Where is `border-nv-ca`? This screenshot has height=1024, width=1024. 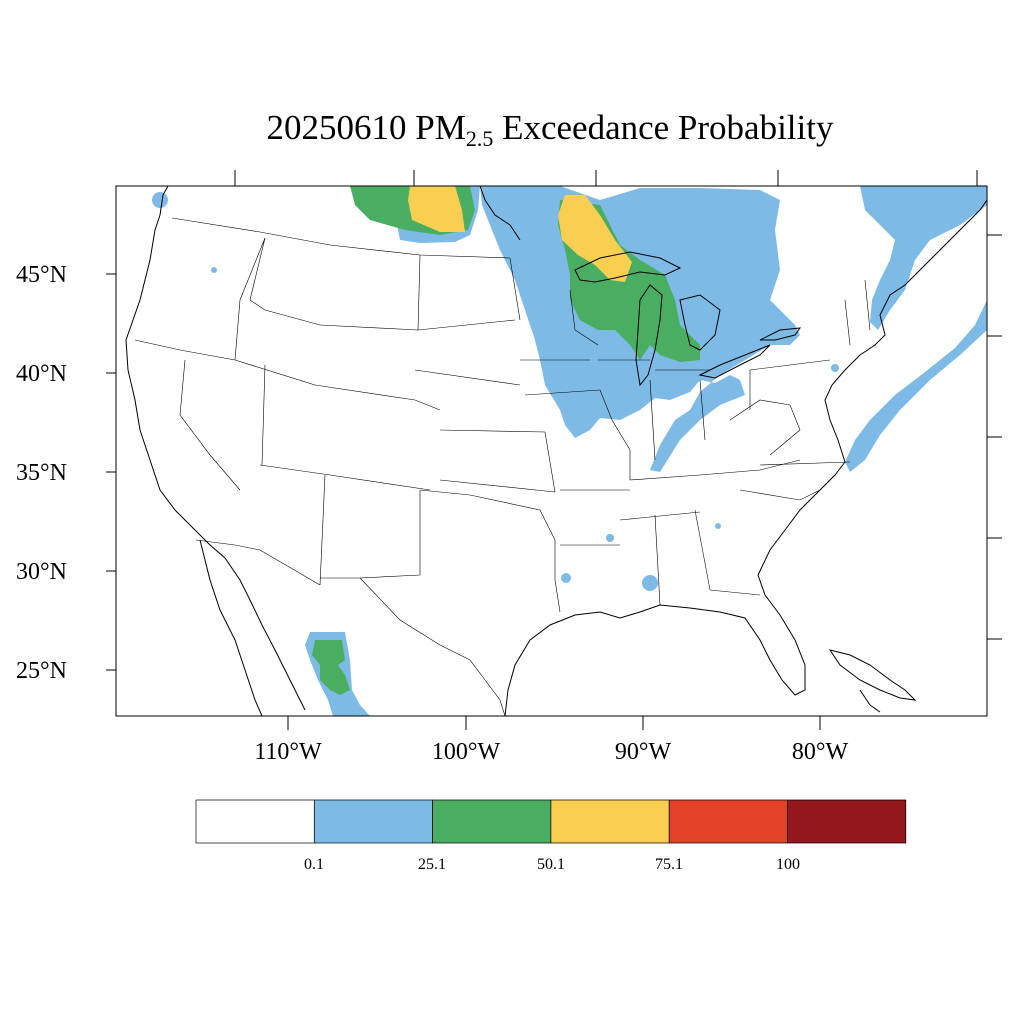 border-nv-ca is located at coordinates (210, 425).